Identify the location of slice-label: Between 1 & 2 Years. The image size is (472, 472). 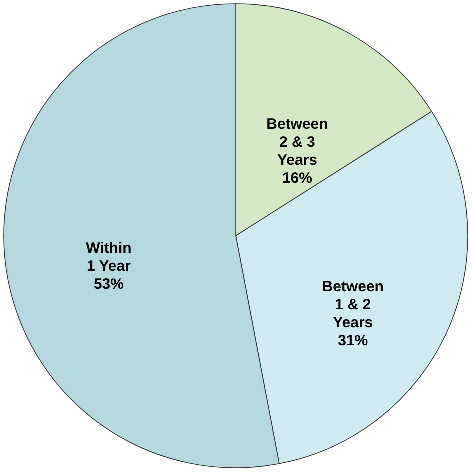
(353, 305).